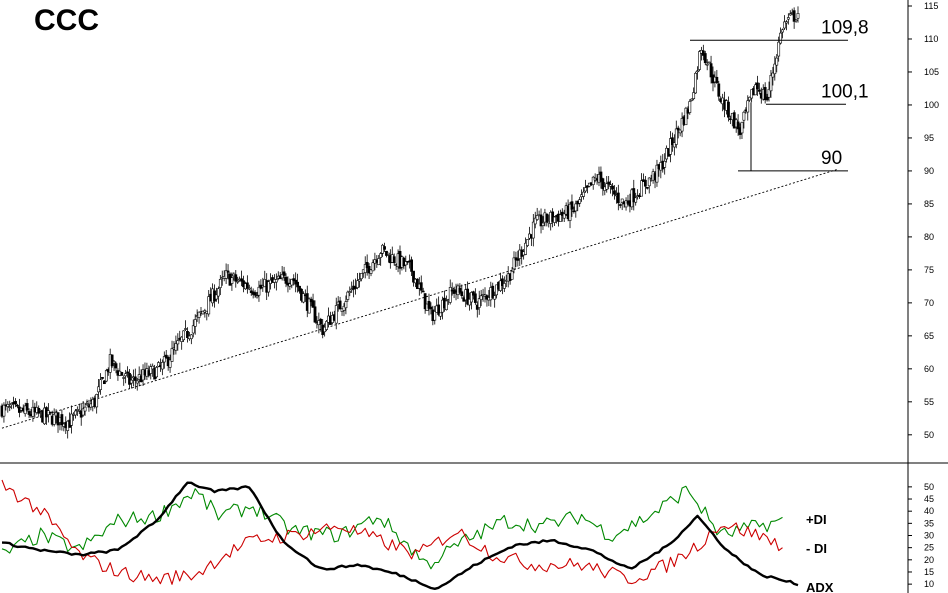 Image resolution: width=948 pixels, height=593 pixels. Describe the element at coordinates (929, 435) in the screenshot. I see `price-tick-label: 50` at that location.